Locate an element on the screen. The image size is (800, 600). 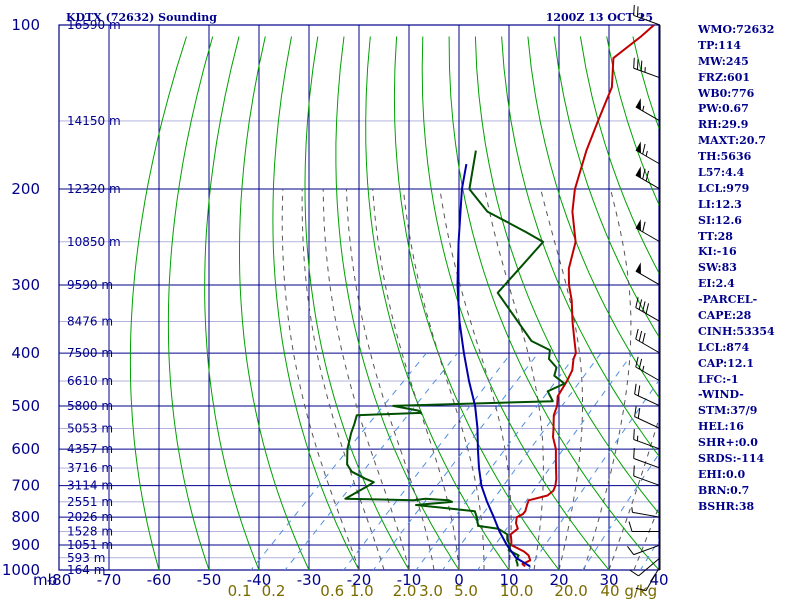
index-line: -WIND- is located at coordinates (721, 395).